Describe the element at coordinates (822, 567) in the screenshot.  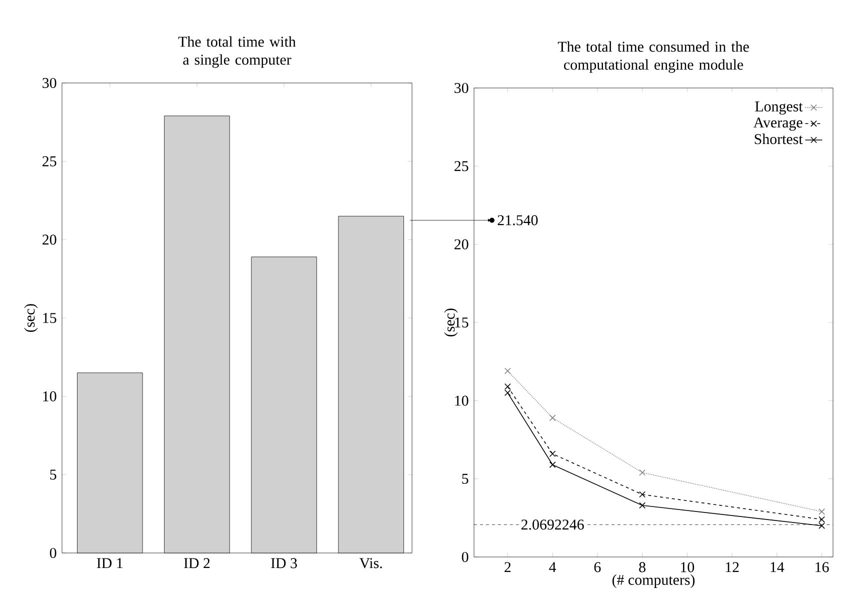
I see `x-tick-label: 16` at that location.